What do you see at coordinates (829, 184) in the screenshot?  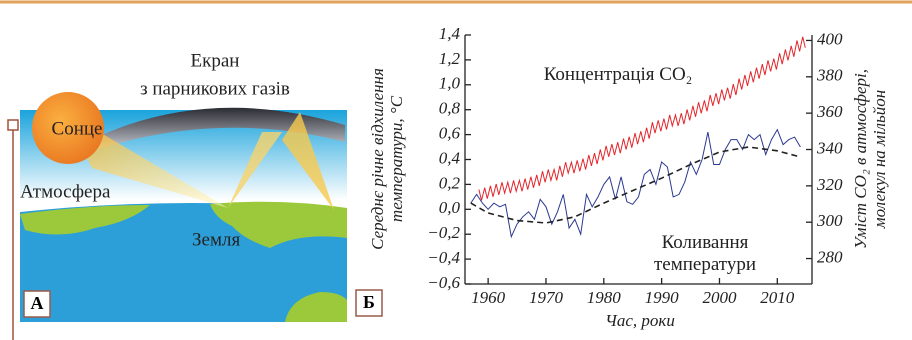 I see `y2-tick-label: 320` at bounding box center [829, 184].